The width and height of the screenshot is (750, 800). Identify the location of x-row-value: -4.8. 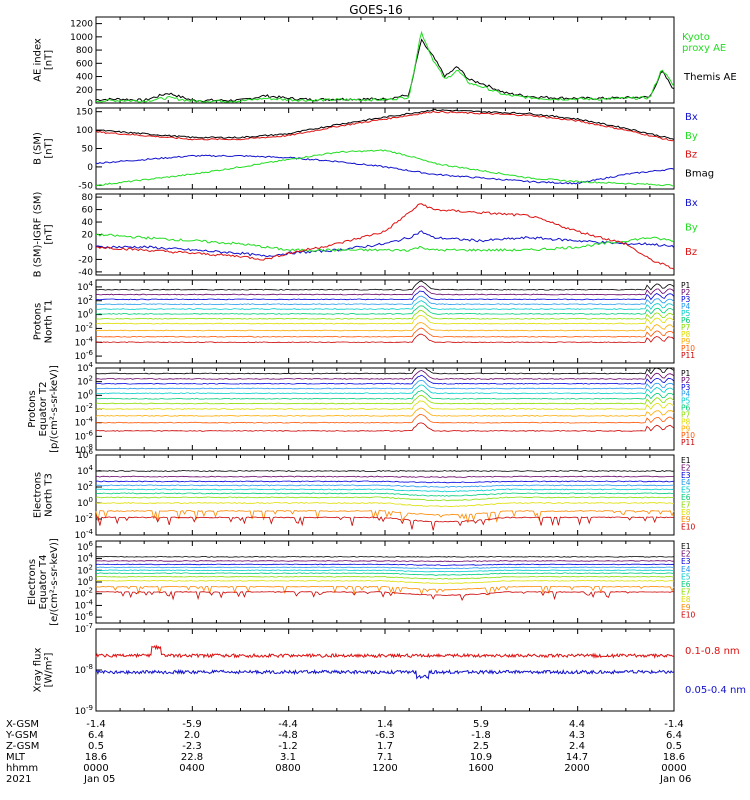
(288, 735).